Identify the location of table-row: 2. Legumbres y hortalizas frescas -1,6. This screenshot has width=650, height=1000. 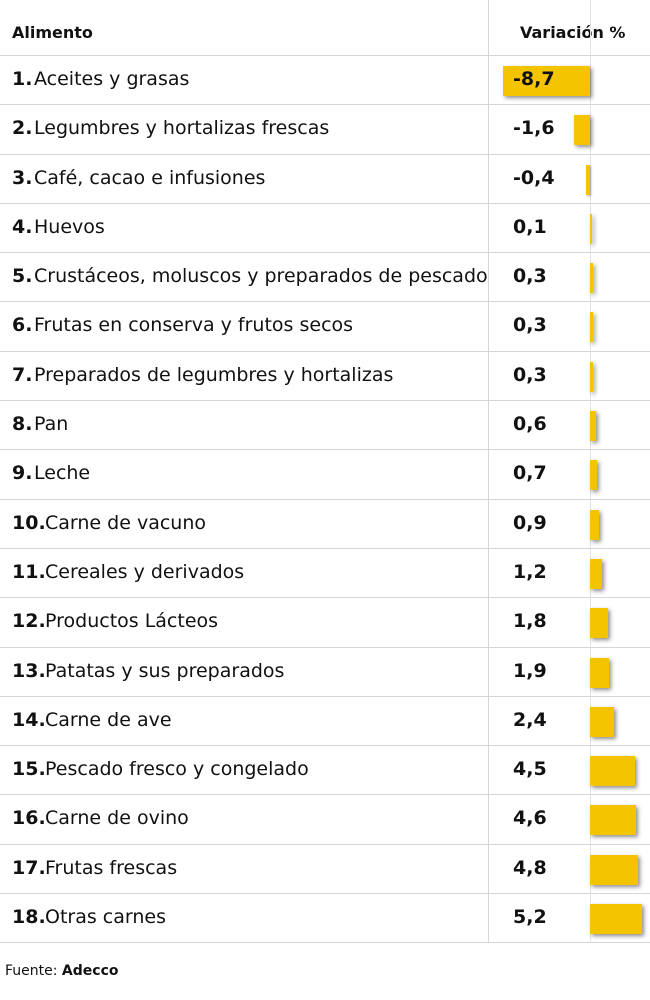
(325, 130).